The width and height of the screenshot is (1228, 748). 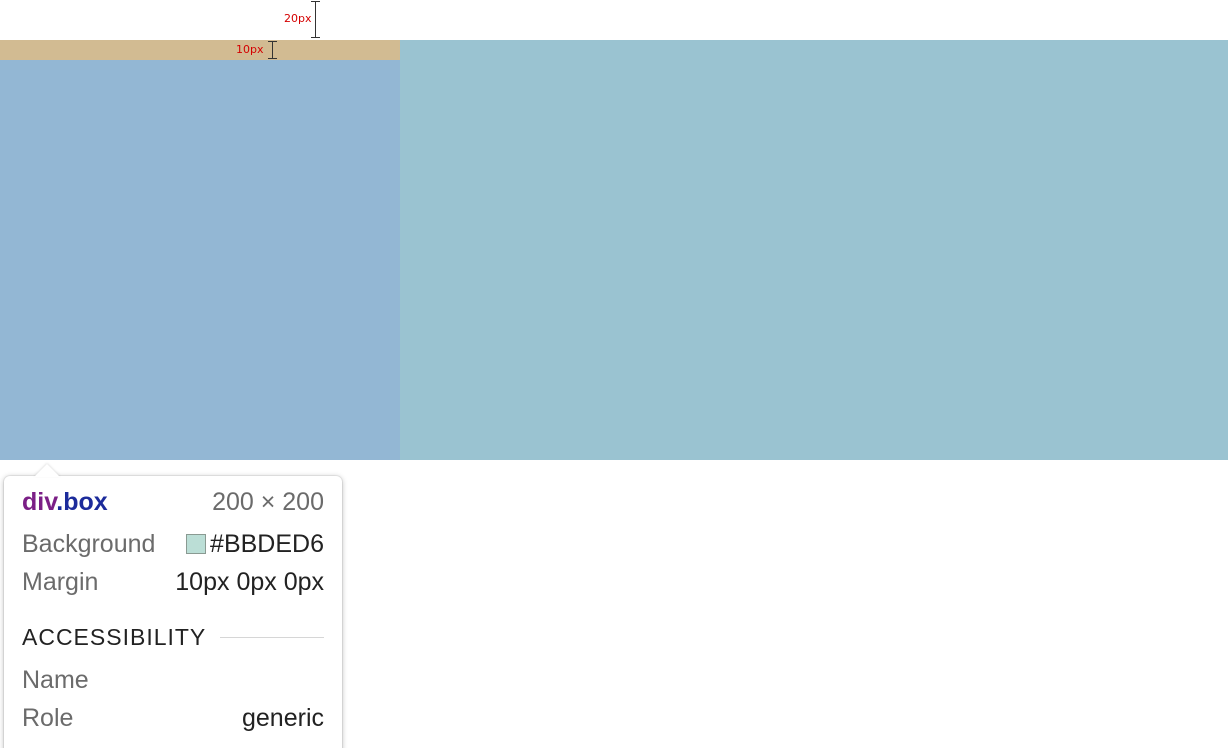 I want to click on background-value-wrap: #BBDED6, so click(x=255, y=544).